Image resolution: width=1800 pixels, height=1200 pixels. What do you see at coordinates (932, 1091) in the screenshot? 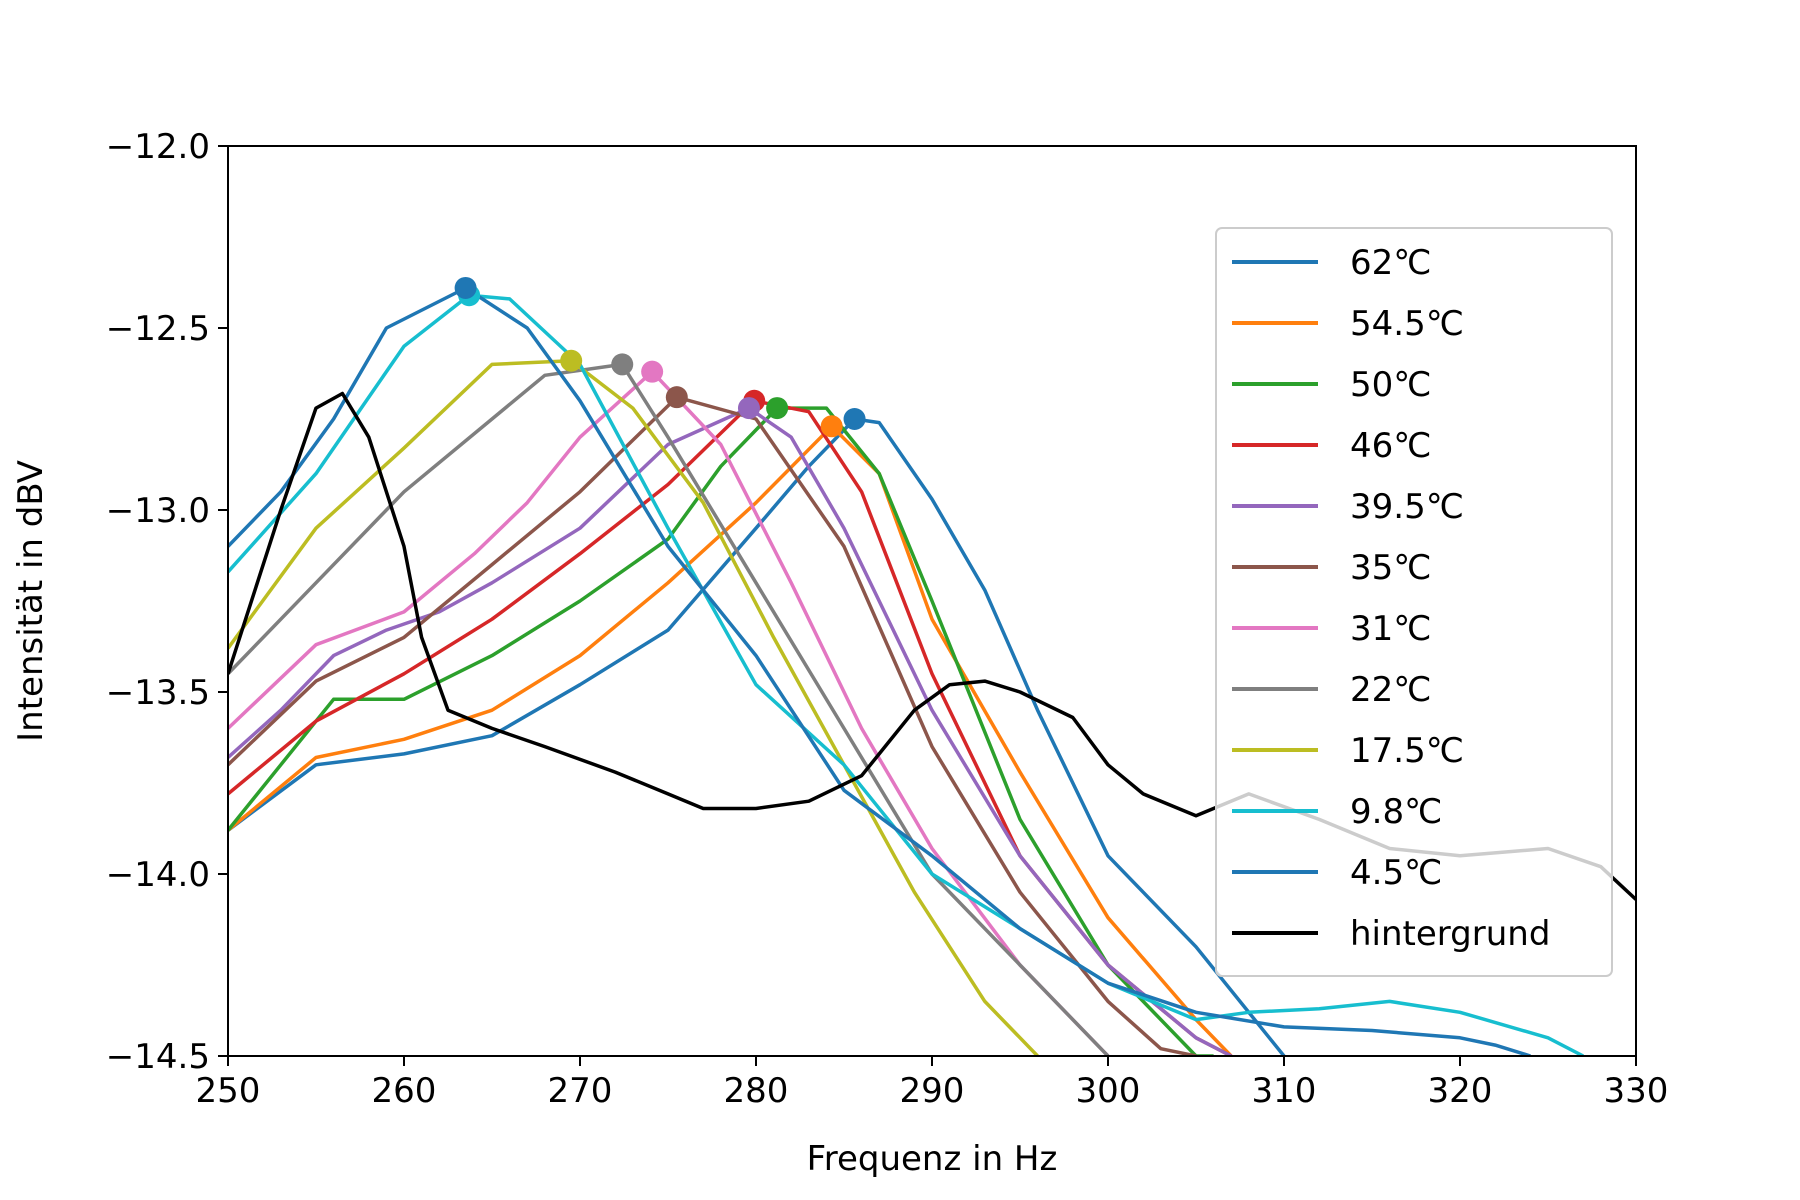
I see `x-tick-label: 290` at bounding box center [932, 1091].